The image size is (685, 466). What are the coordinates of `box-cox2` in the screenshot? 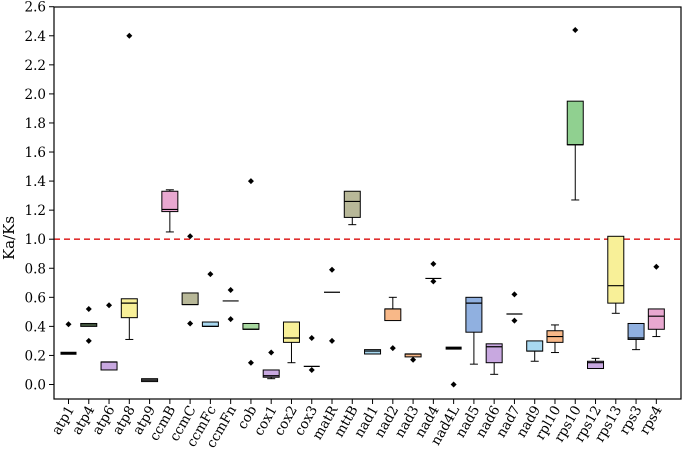 It's located at (291, 342).